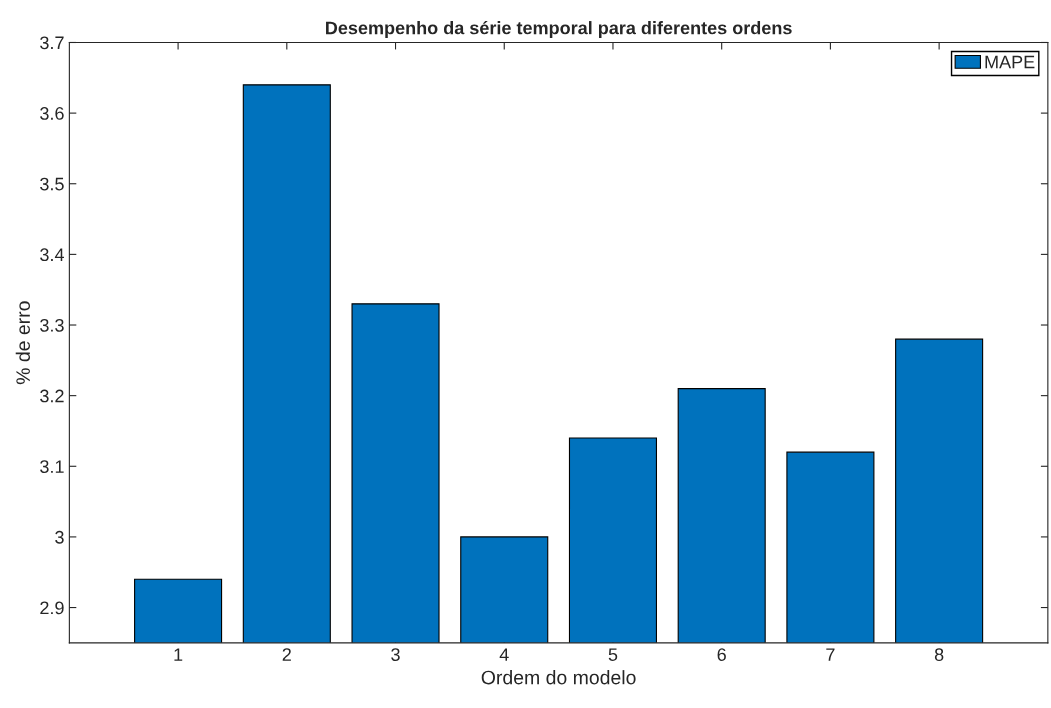 Image resolution: width=1051 pixels, height=708 pixels. I want to click on x-tick-label: 2, so click(286, 654).